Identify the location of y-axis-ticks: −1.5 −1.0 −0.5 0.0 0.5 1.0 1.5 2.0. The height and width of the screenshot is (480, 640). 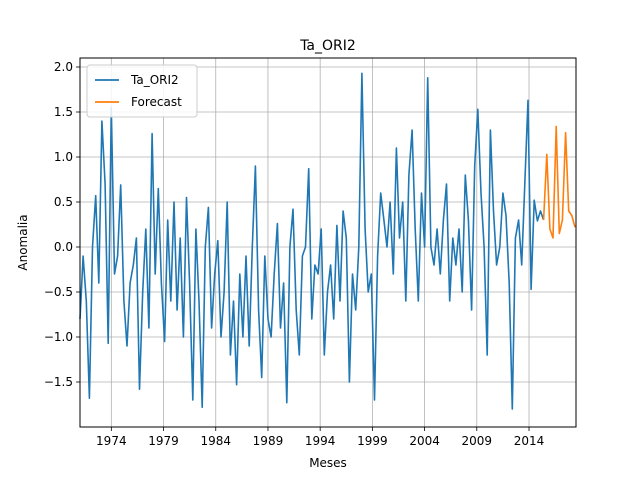
(62, 224).